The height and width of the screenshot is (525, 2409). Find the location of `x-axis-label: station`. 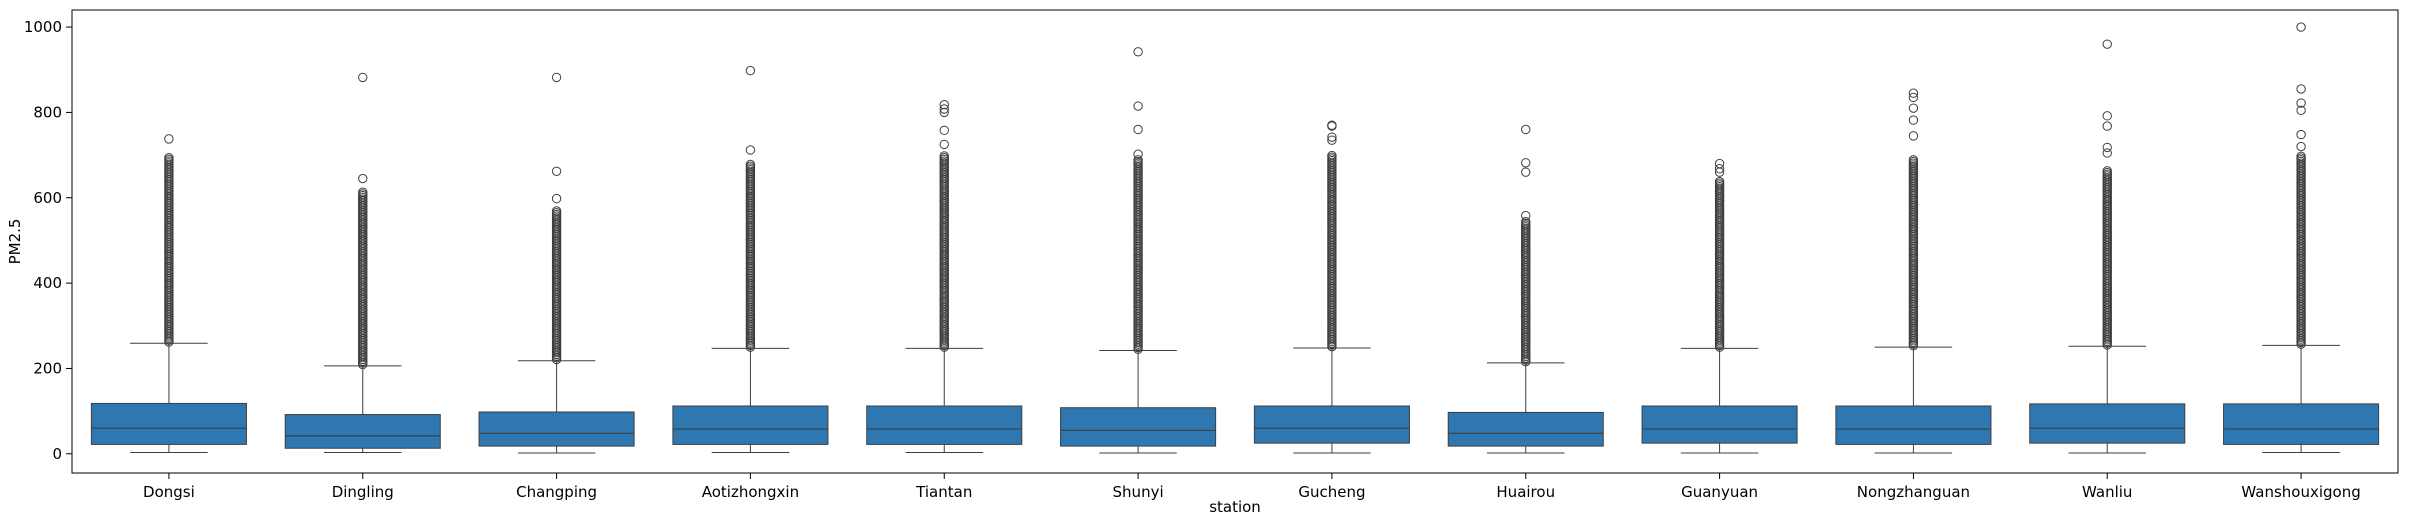

x-axis-label: station is located at coordinates (1235, 507).